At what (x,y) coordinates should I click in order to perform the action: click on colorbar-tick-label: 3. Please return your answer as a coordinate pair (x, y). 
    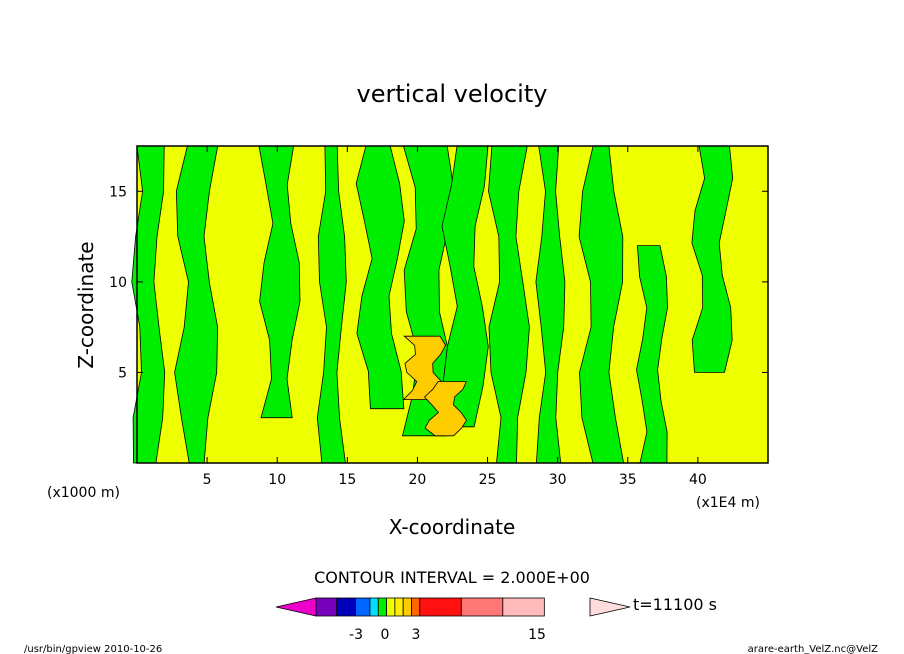
    Looking at the image, I should click on (416, 635).